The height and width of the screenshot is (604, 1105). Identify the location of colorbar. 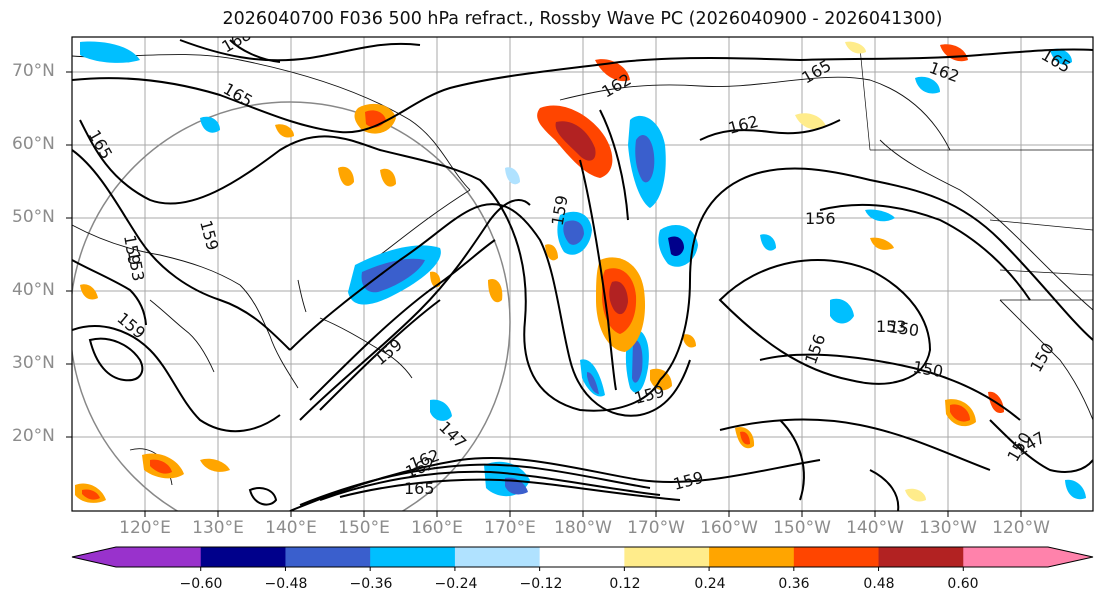
(582, 558).